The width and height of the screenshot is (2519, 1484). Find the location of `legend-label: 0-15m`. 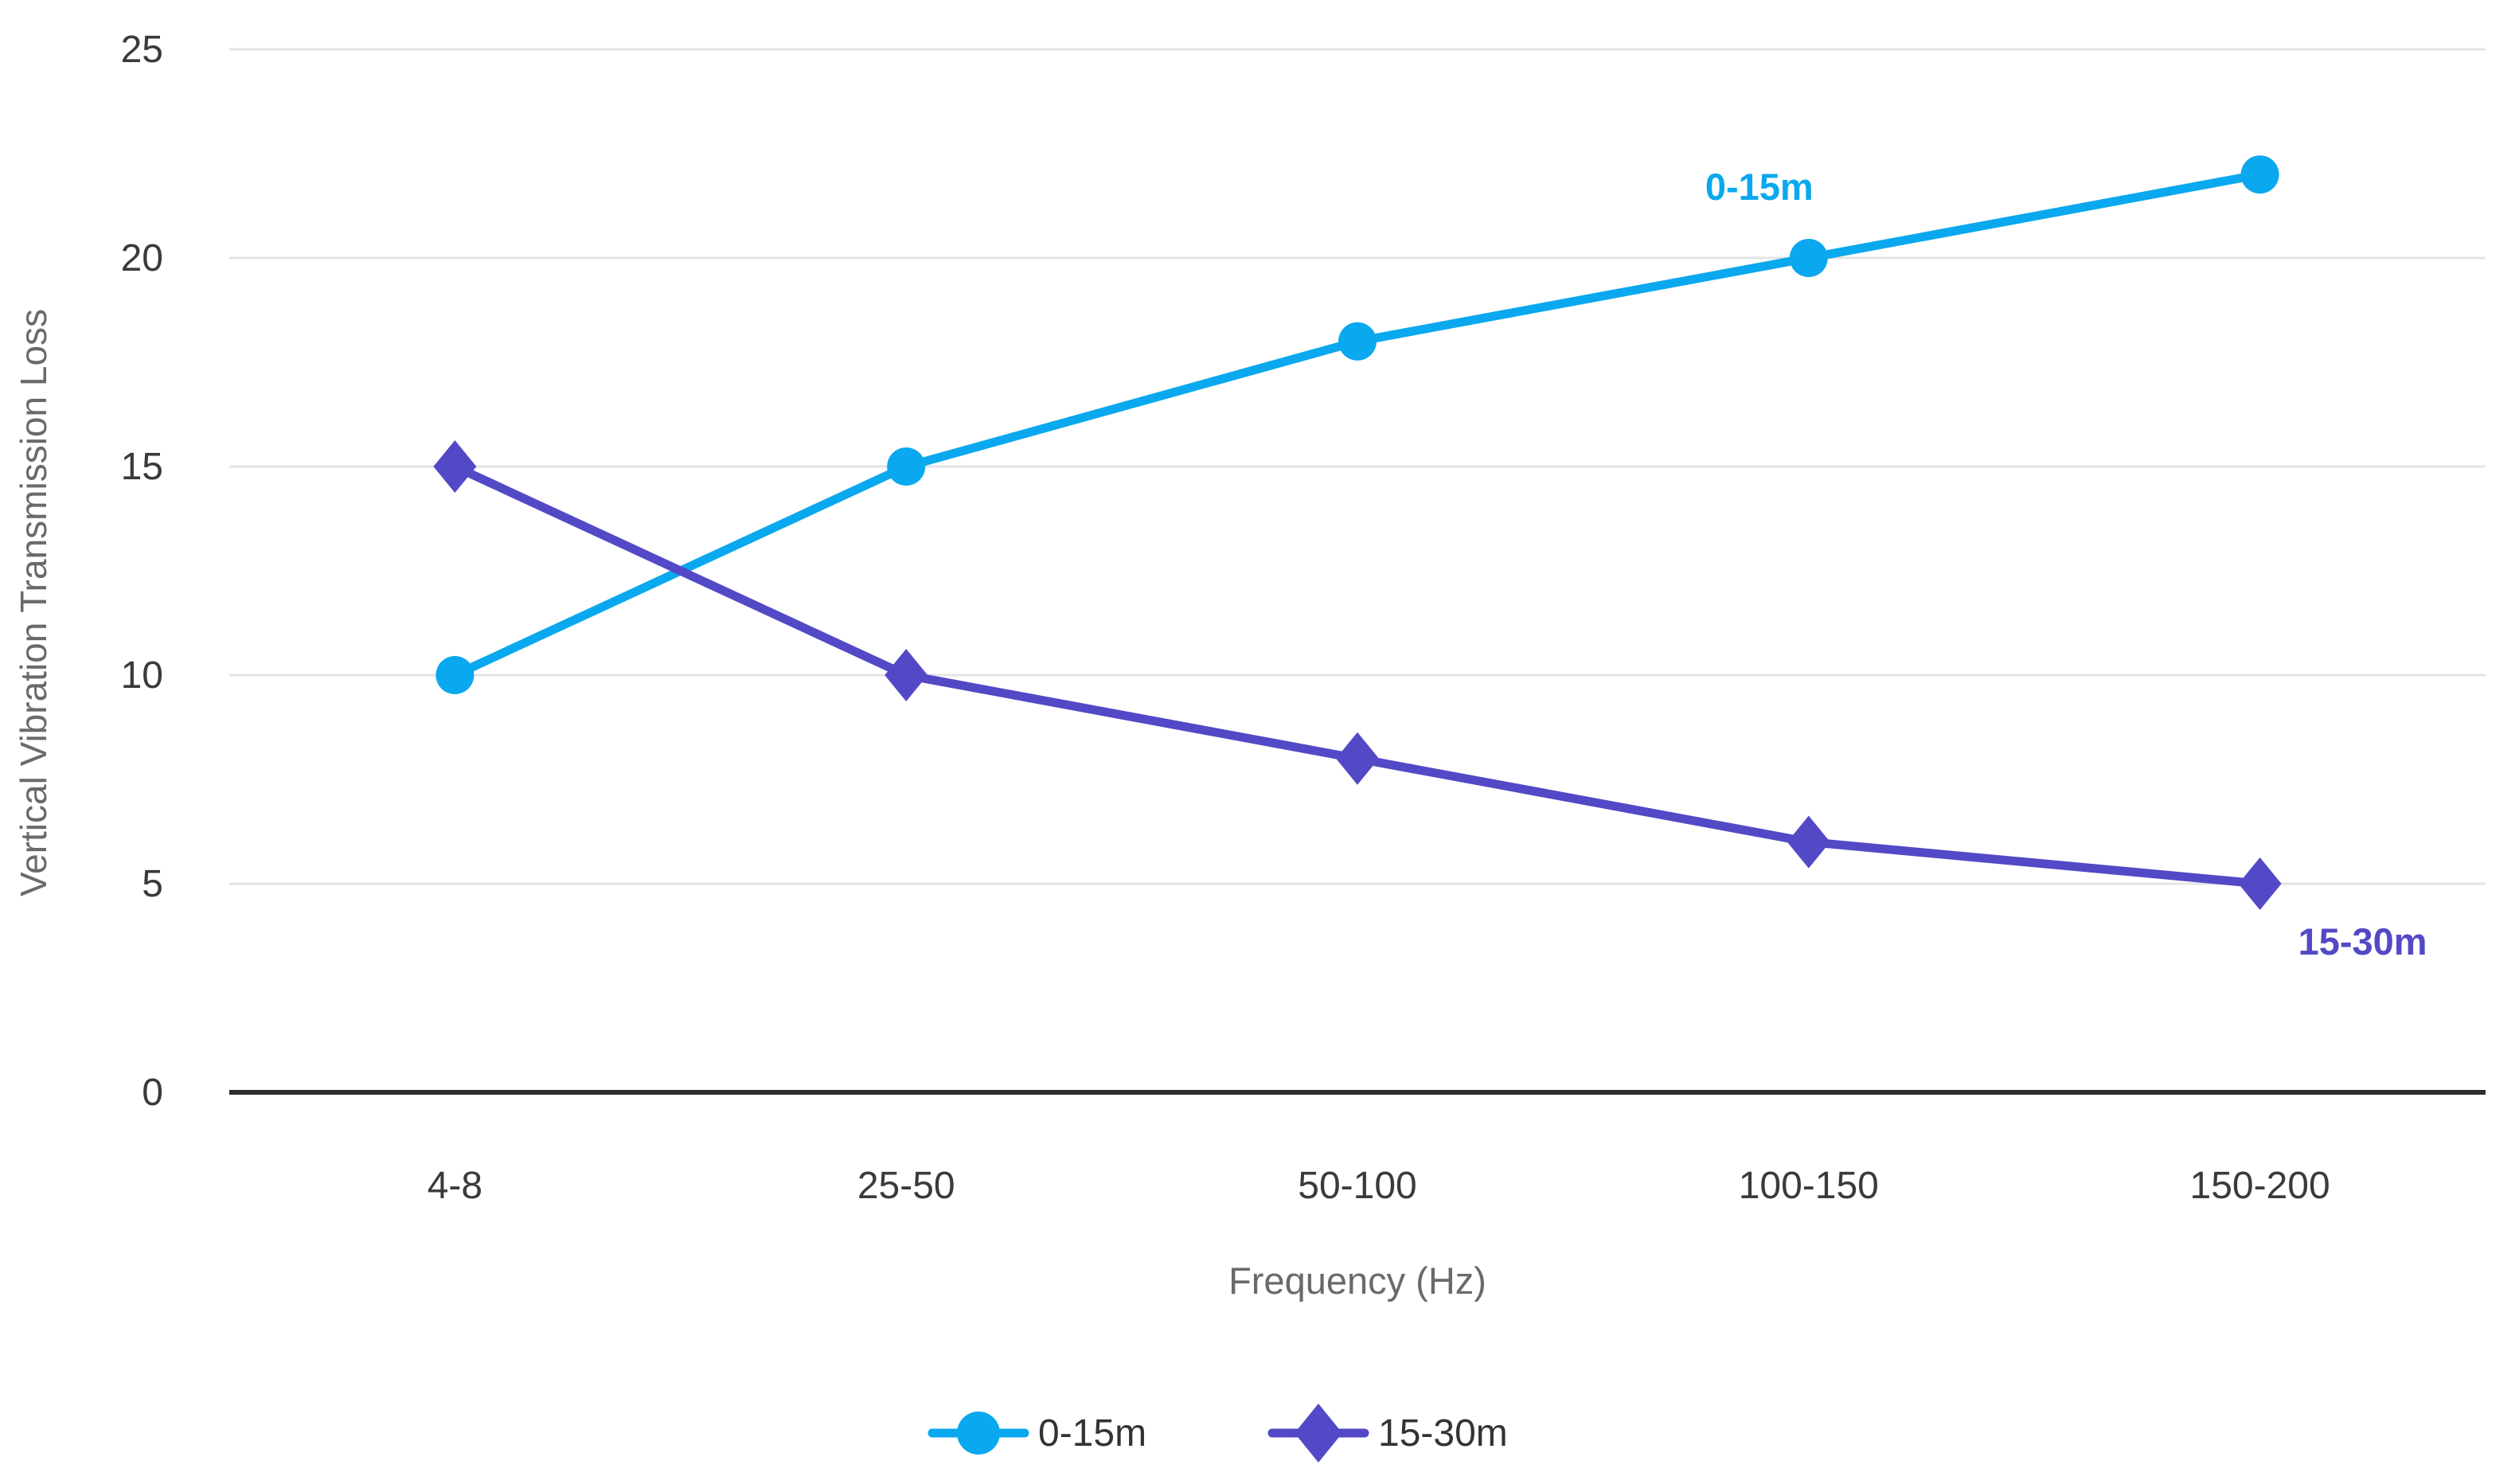

legend-label: 0-15m is located at coordinates (1092, 1433).